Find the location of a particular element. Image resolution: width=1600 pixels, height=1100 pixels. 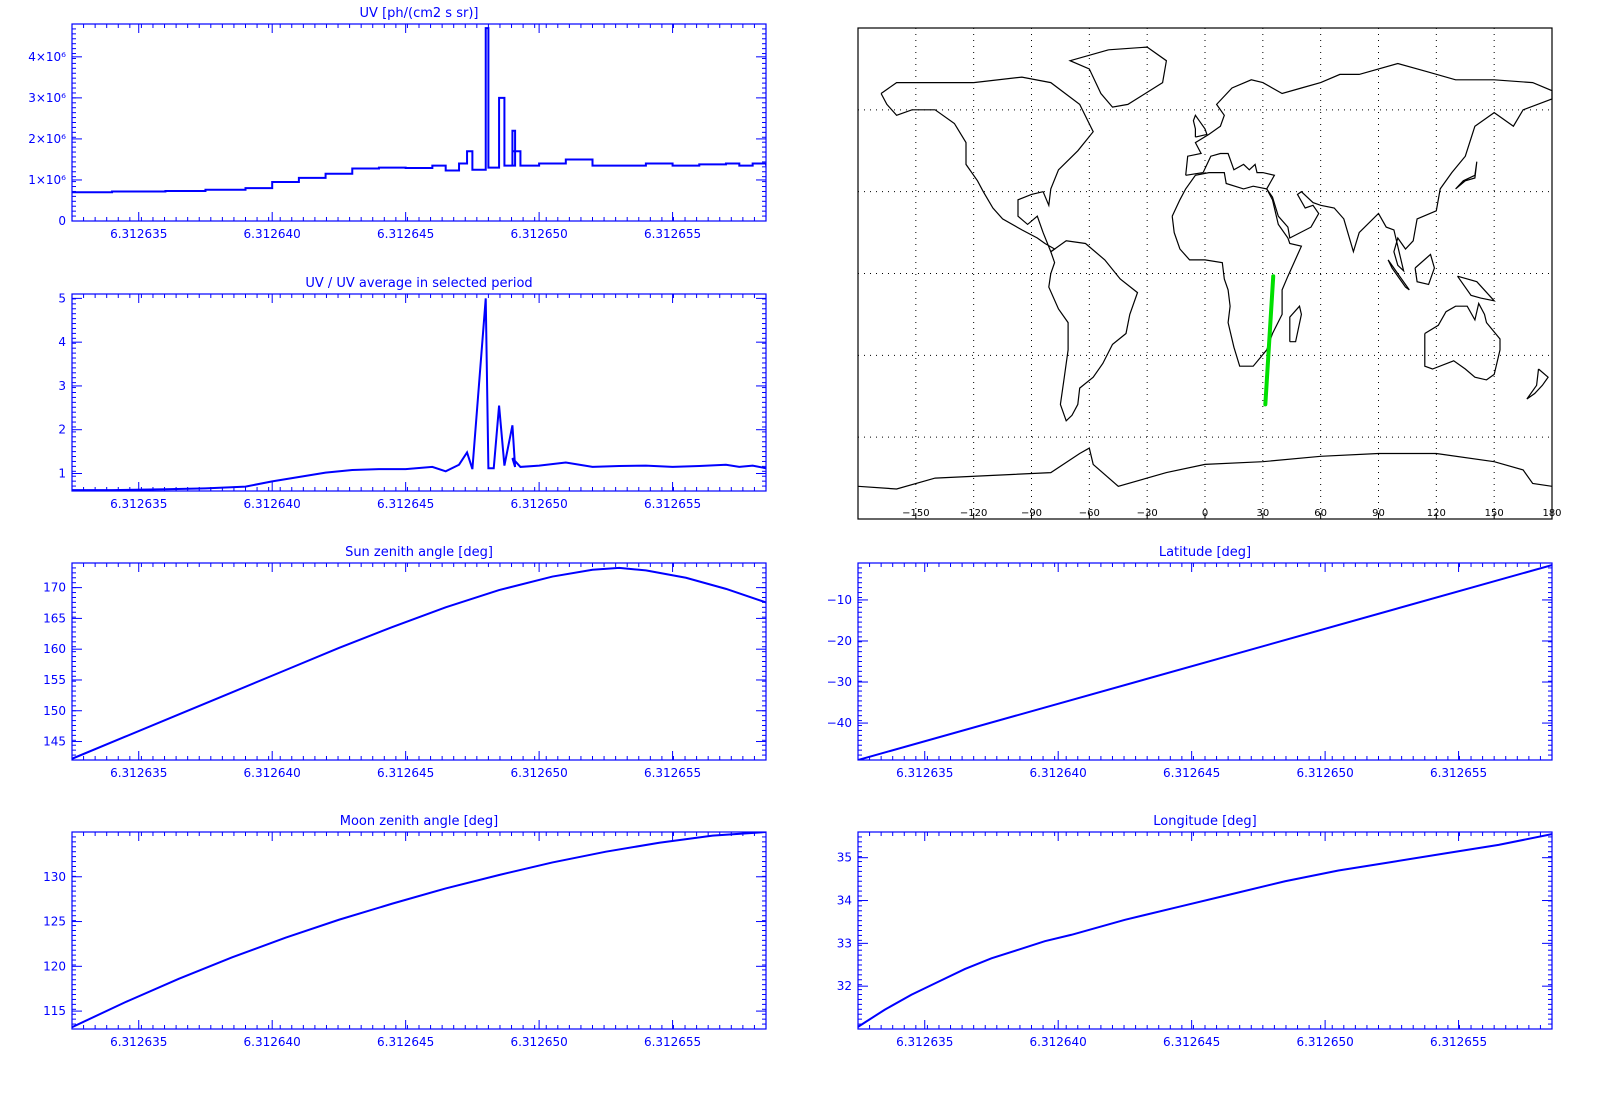

coastline-north-america is located at coordinates (987, 164).